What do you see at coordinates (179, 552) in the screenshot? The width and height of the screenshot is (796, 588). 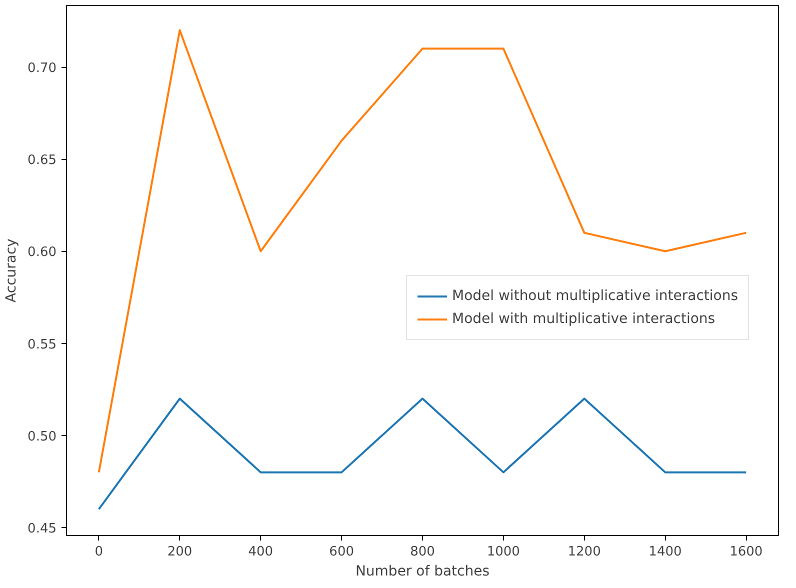 I see `x-tick-label: 200` at bounding box center [179, 552].